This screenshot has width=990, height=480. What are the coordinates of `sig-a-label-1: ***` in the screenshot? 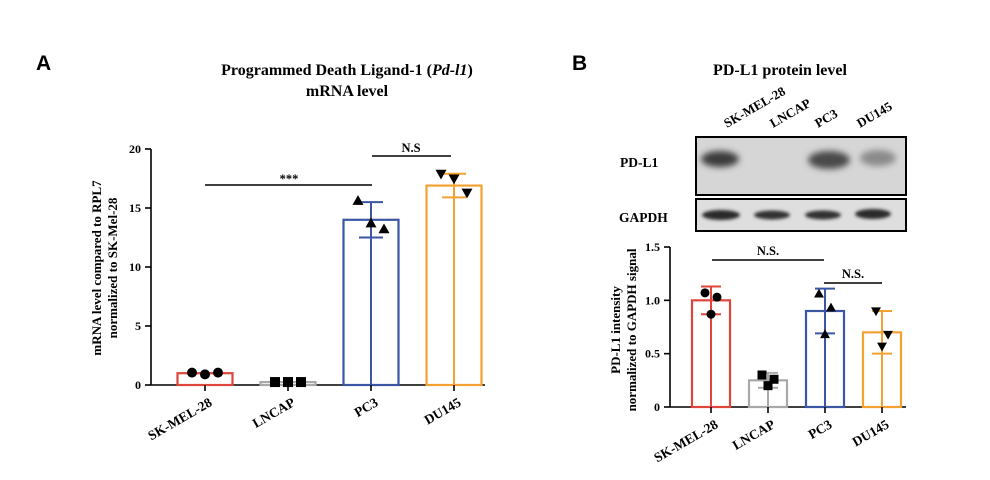 It's located at (289, 179).